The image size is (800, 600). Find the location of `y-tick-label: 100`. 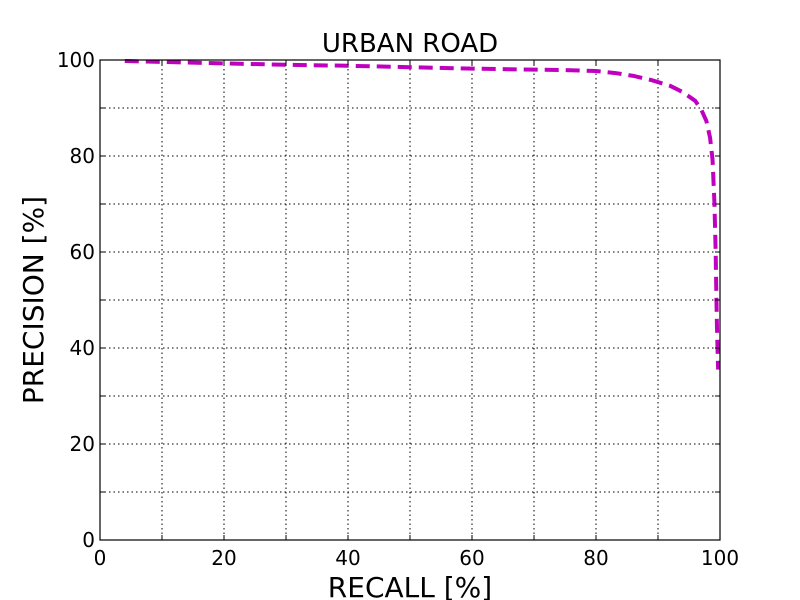

y-tick-label: 100 is located at coordinates (76, 60).